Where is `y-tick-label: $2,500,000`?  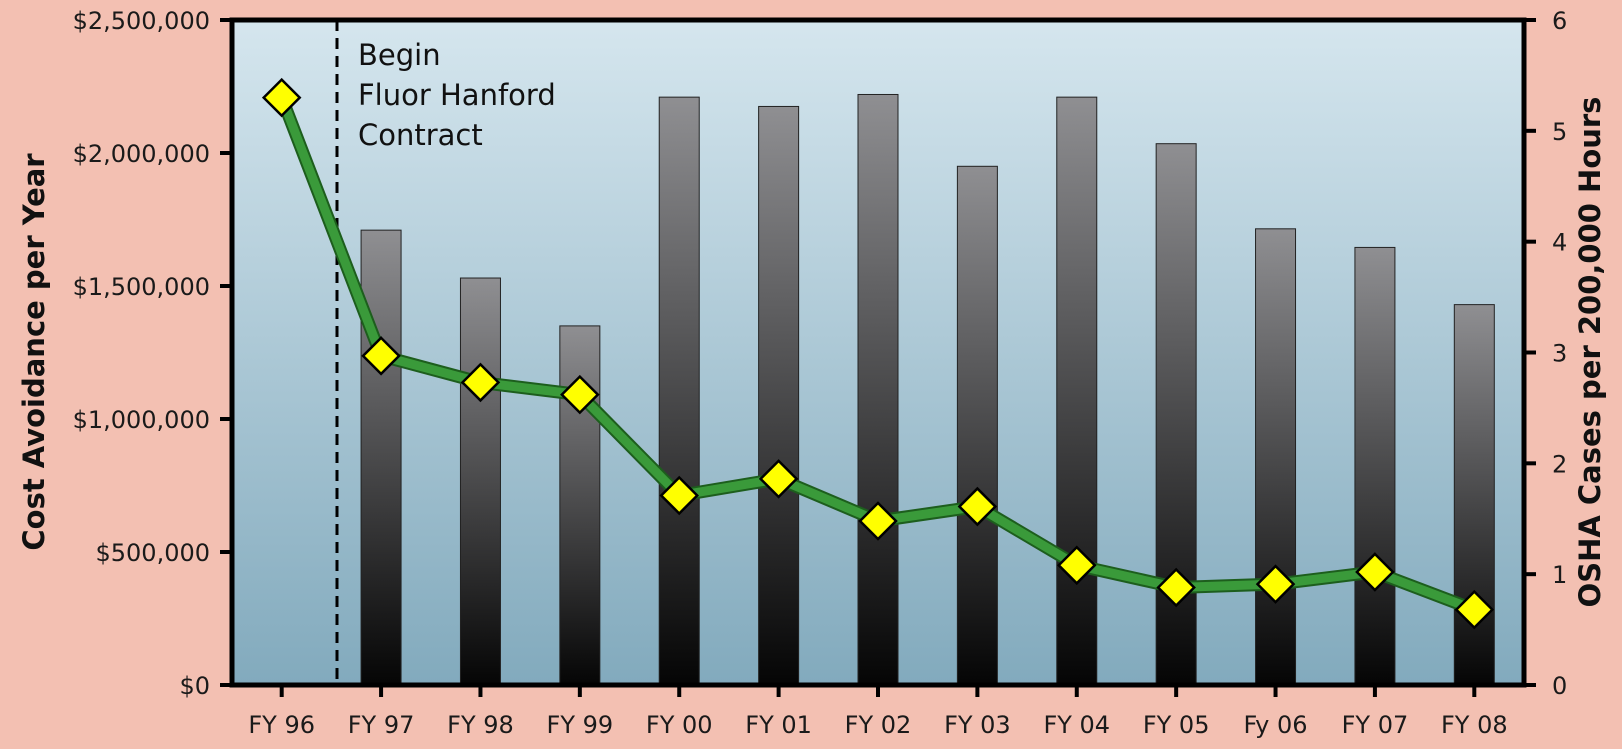 y-tick-label: $2,500,000 is located at coordinates (141, 21).